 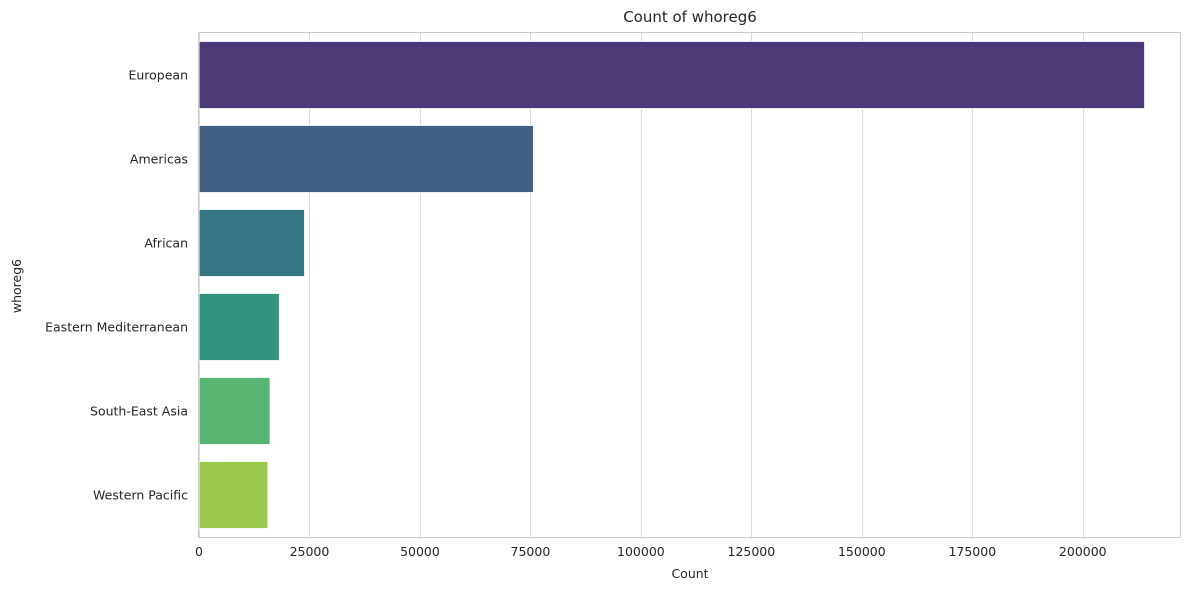 I want to click on bar-south-east-asia, so click(x=234, y=411).